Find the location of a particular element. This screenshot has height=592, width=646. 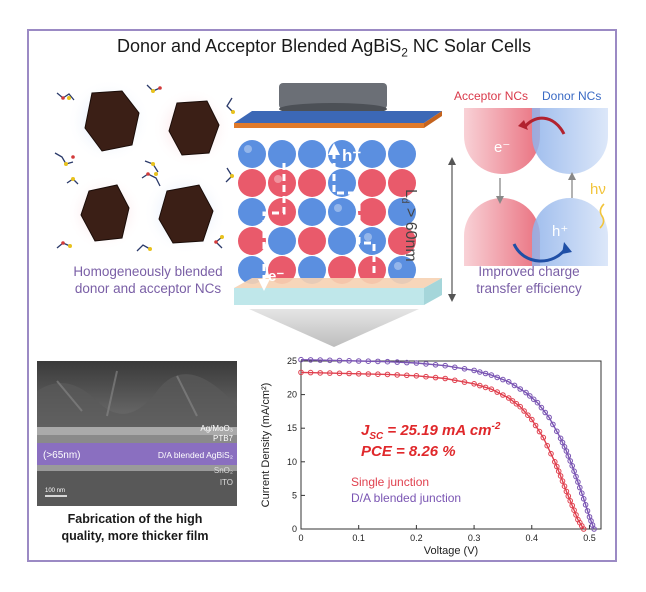

x-tick-label: 0.2 is located at coordinates (416, 538).